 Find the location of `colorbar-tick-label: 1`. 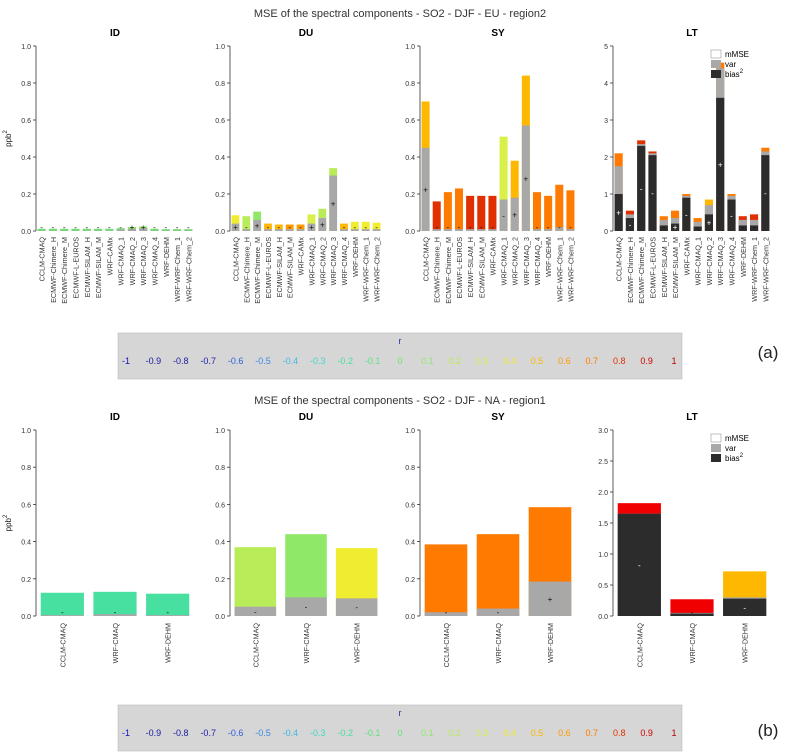

colorbar-tick-label: 1 is located at coordinates (673, 733).